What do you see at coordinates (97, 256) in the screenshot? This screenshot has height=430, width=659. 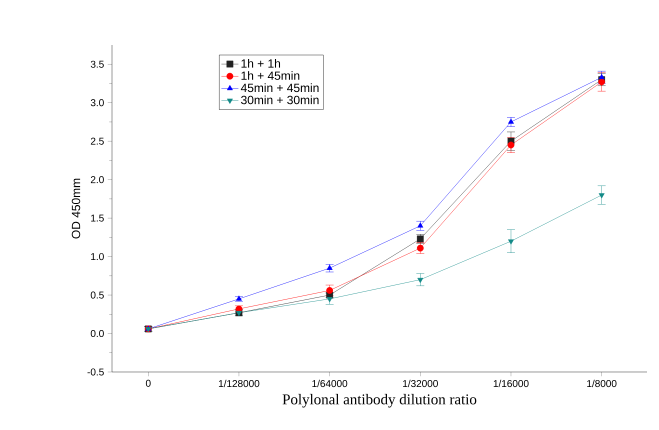 I see `y-tick-label: 1.0` at bounding box center [97, 256].